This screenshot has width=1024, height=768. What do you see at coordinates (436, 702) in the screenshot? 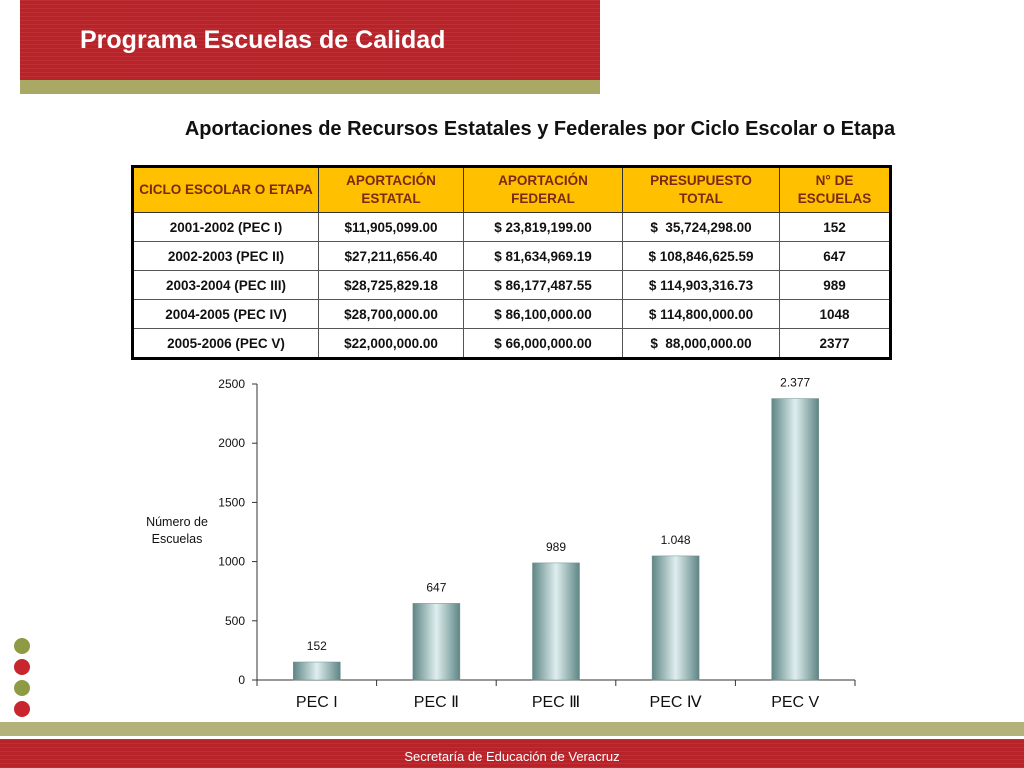
I see `x-tick-label: PEC Ⅱ` at bounding box center [436, 702].